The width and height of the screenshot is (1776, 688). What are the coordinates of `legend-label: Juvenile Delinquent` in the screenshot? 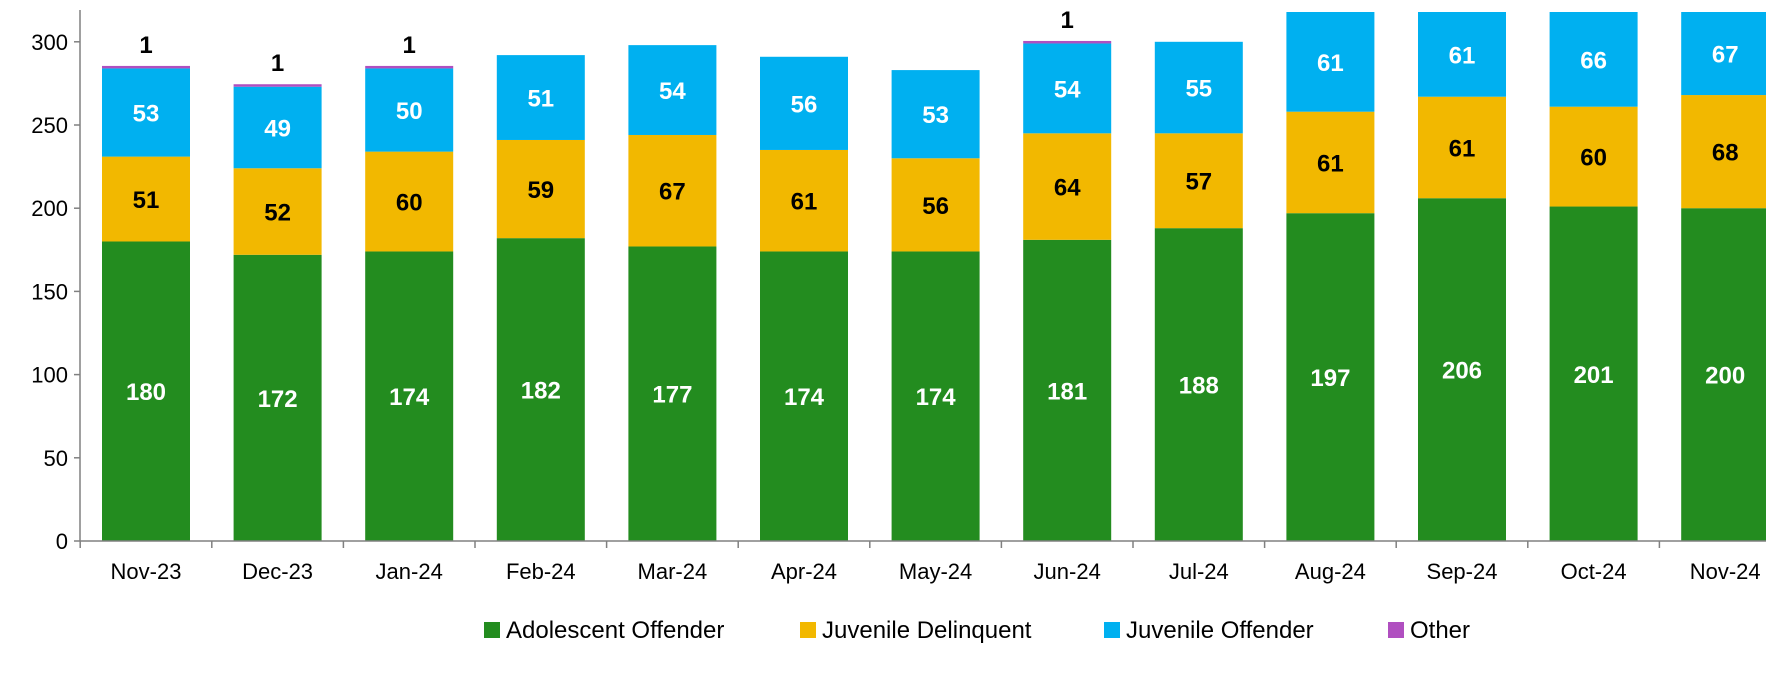 It's located at (927, 630).